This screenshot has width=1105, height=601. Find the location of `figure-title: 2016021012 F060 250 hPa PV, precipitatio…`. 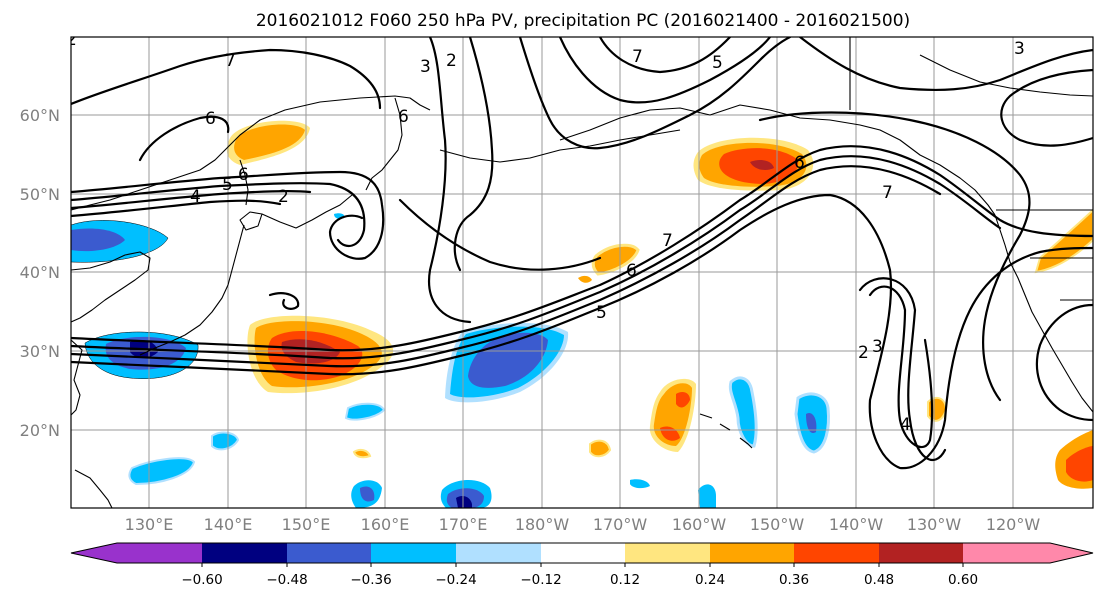

figure-title: 2016021012 F060 250 hPa PV, precipitatio… is located at coordinates (583, 21).